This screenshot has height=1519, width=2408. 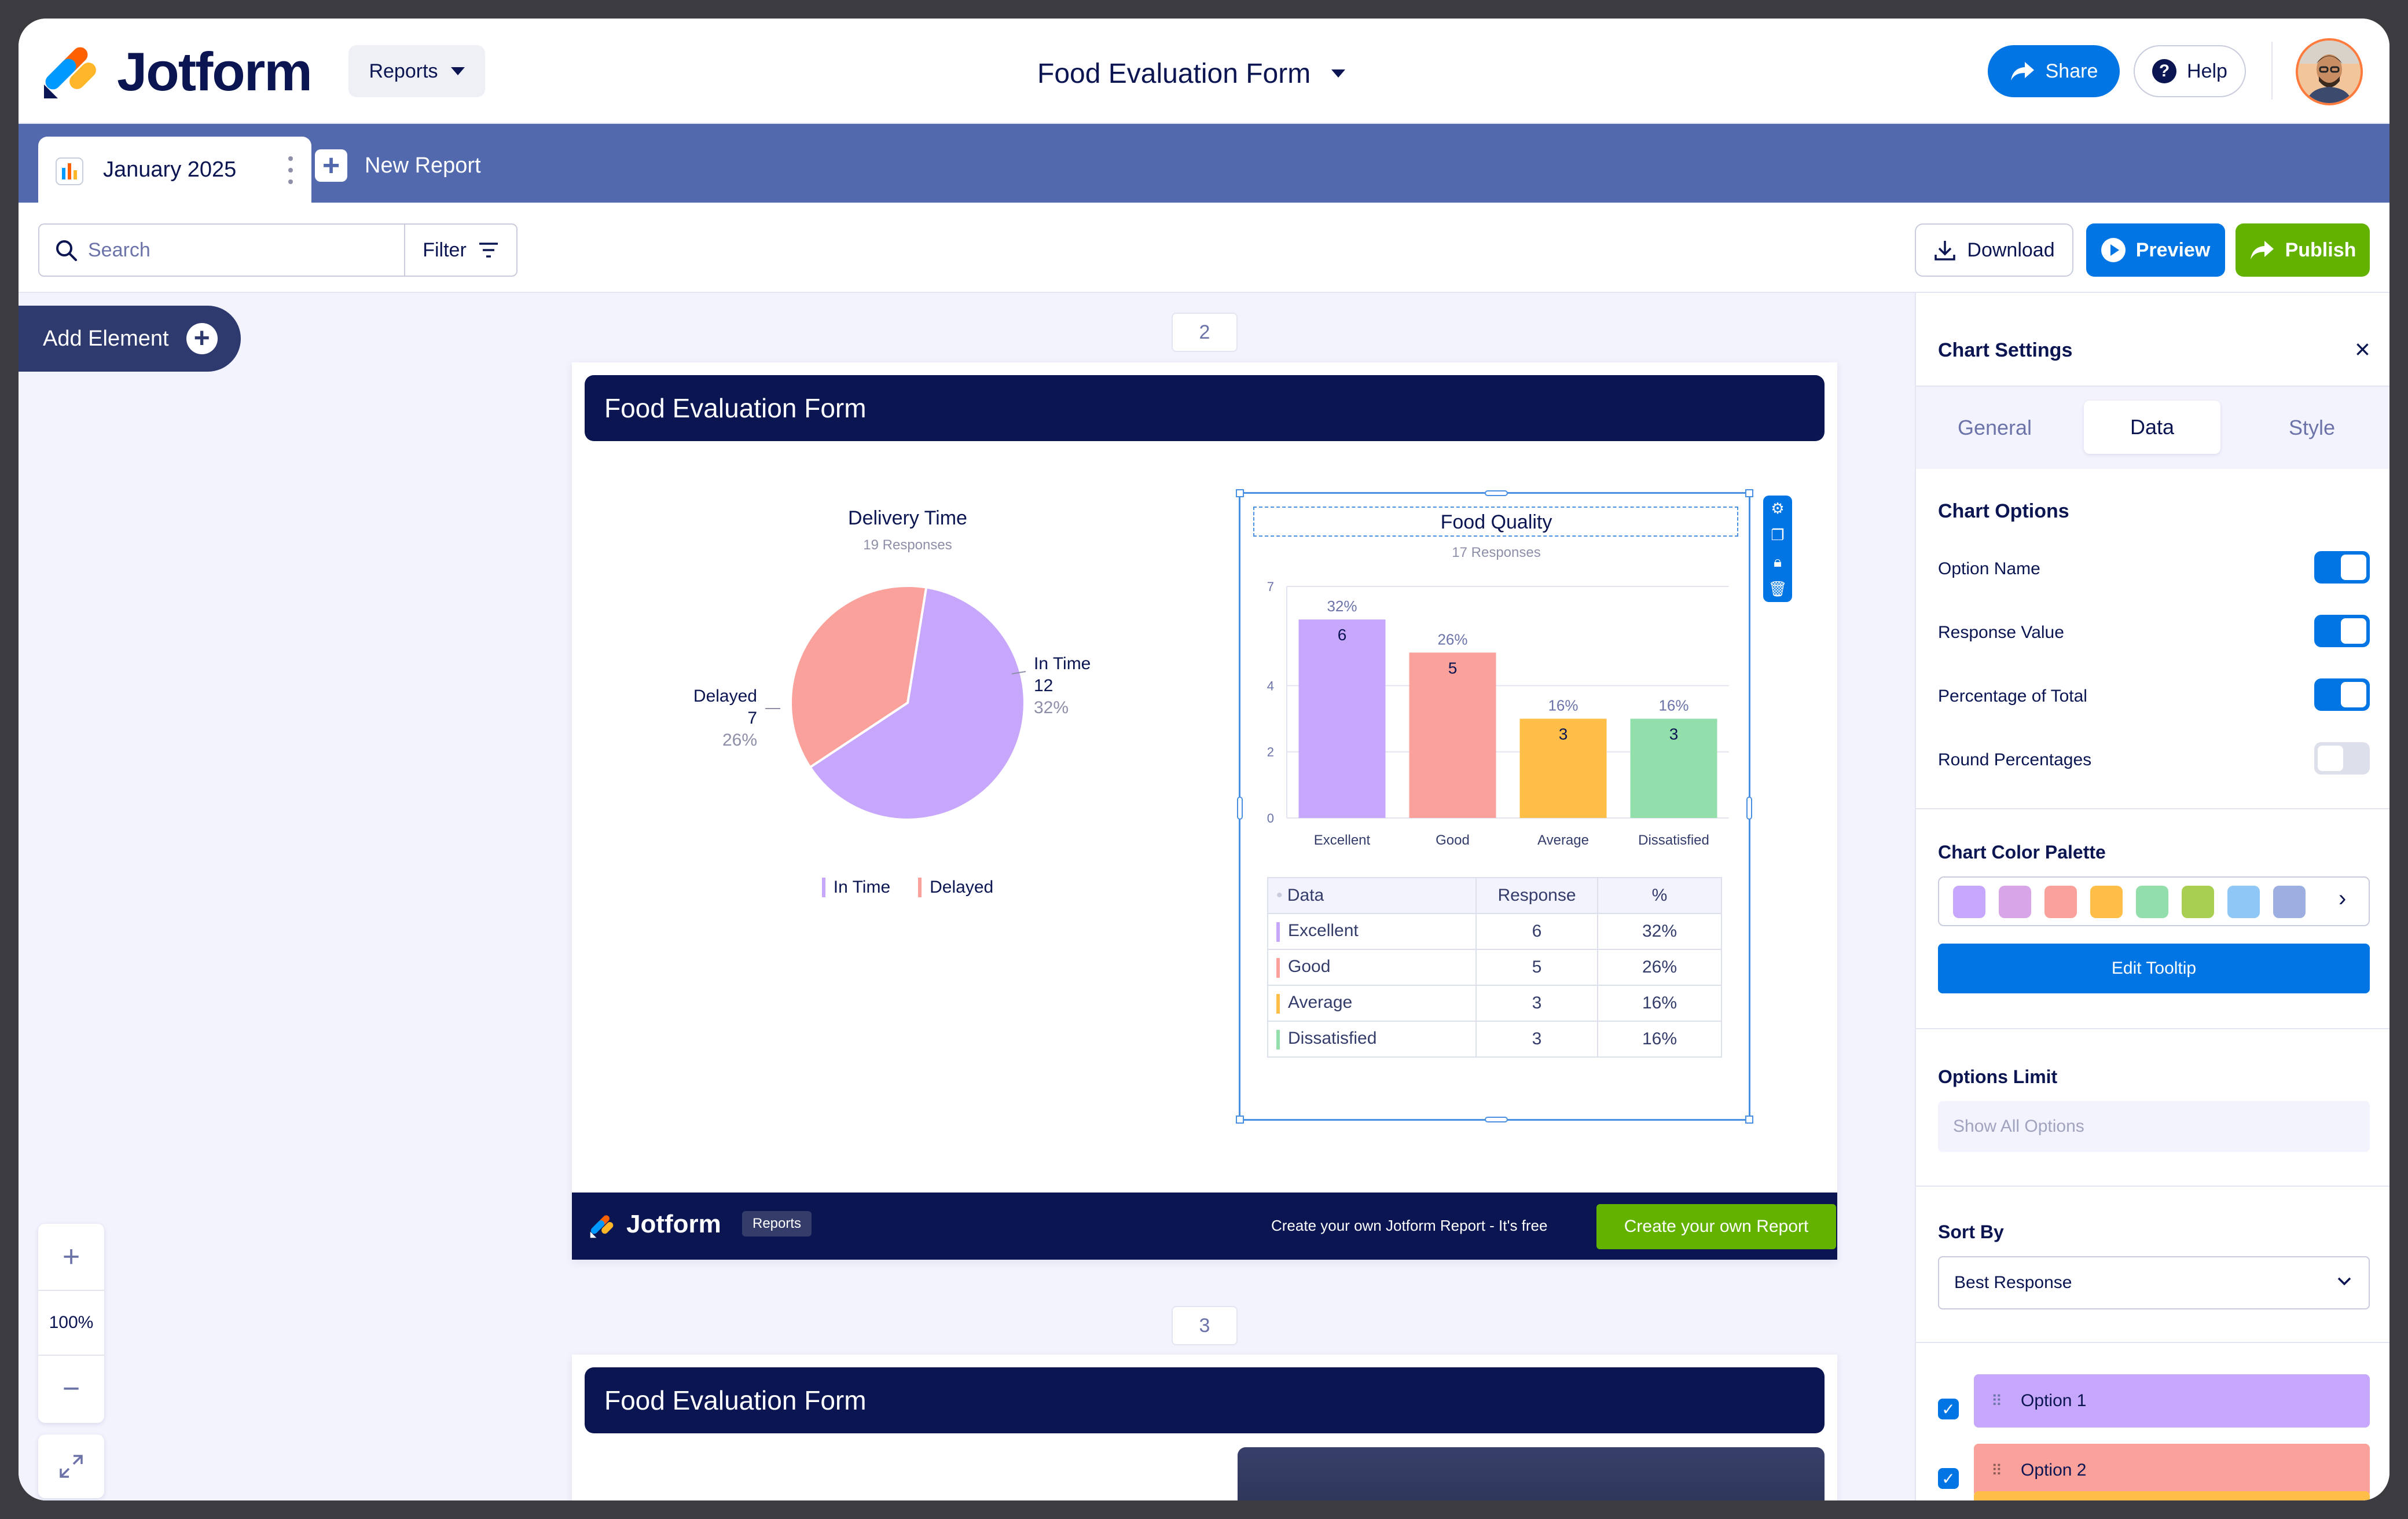 What do you see at coordinates (1563, 768) in the screenshot?
I see `bar-average` at bounding box center [1563, 768].